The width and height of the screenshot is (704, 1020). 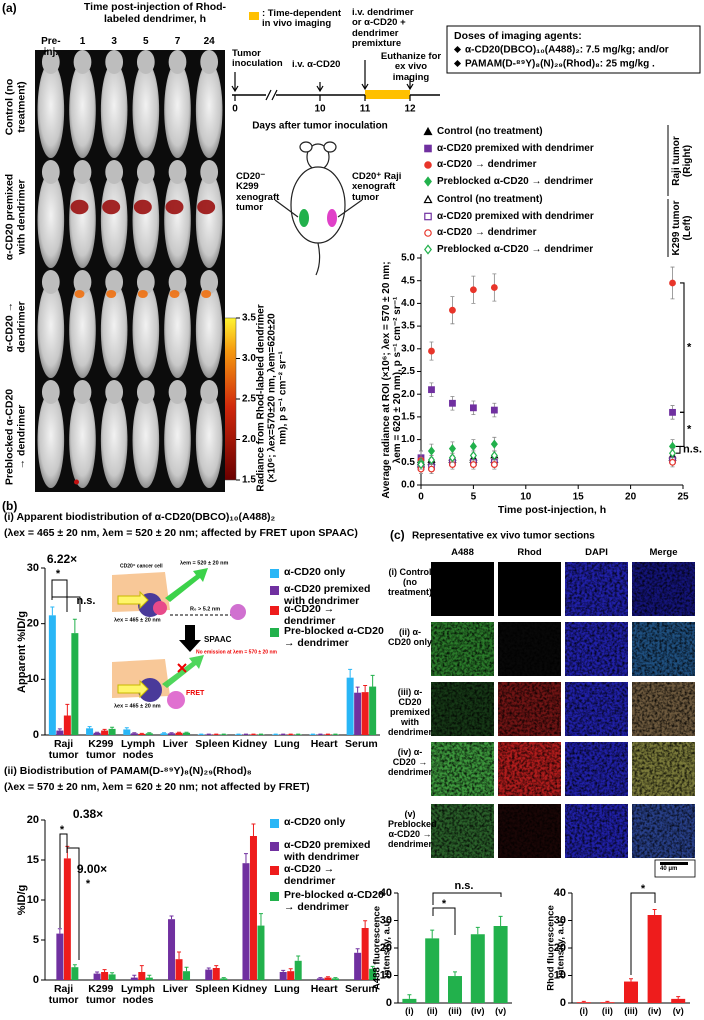 What do you see at coordinates (474, 497) in the screenshot?
I see `x-tick-label: 5` at bounding box center [474, 497].